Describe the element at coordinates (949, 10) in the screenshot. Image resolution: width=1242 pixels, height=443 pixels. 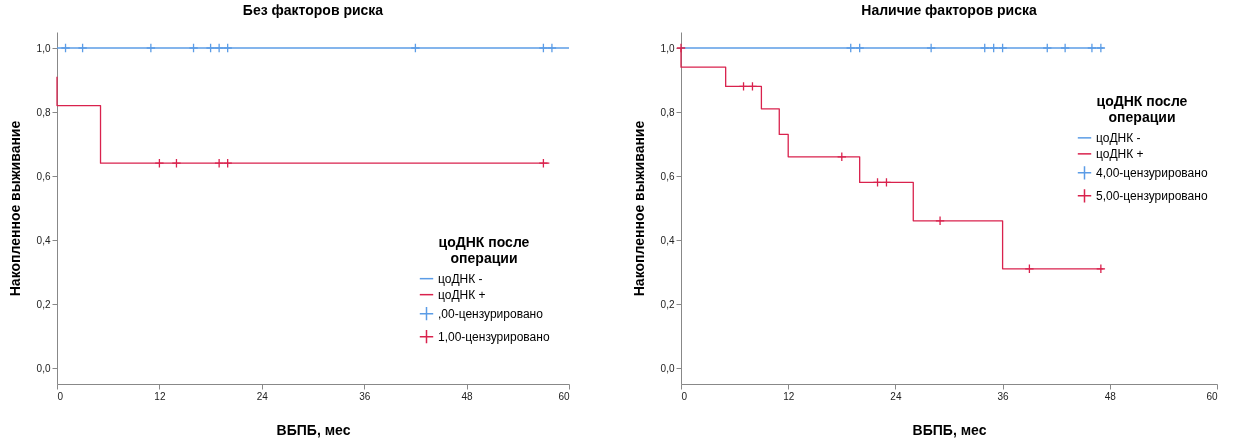
I see `chart-title: Наличие факторов риска` at that location.